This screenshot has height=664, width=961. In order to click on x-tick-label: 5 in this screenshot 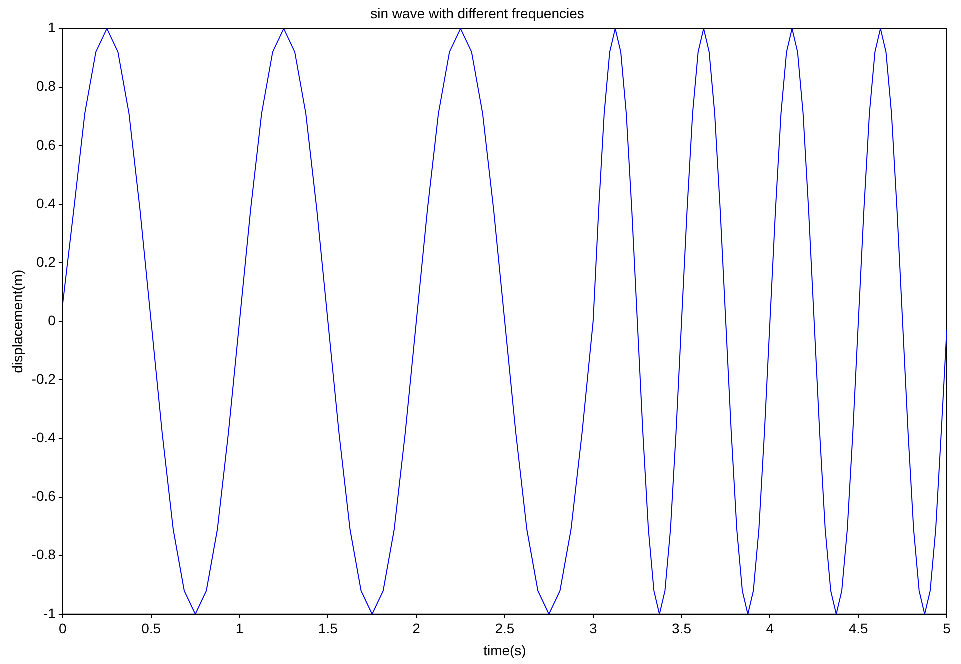, I will do `click(947, 628)`.